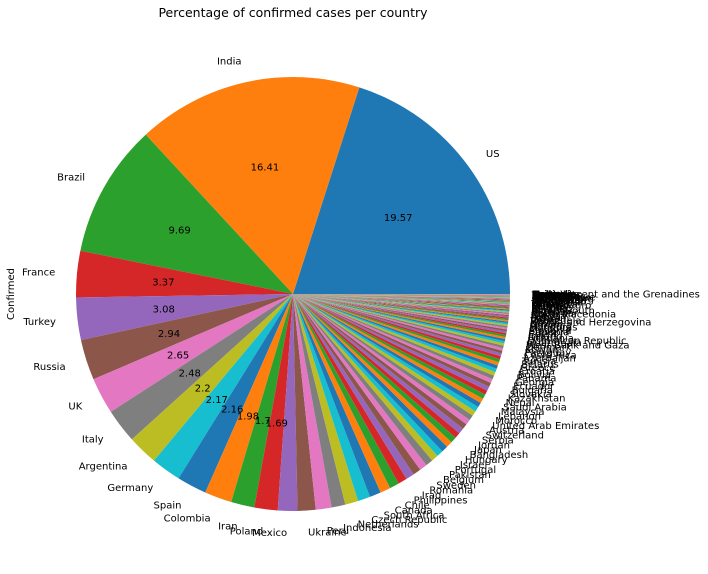 The image size is (708, 574). Describe the element at coordinates (49, 367) in the screenshot. I see `label-russia: Russia` at that location.